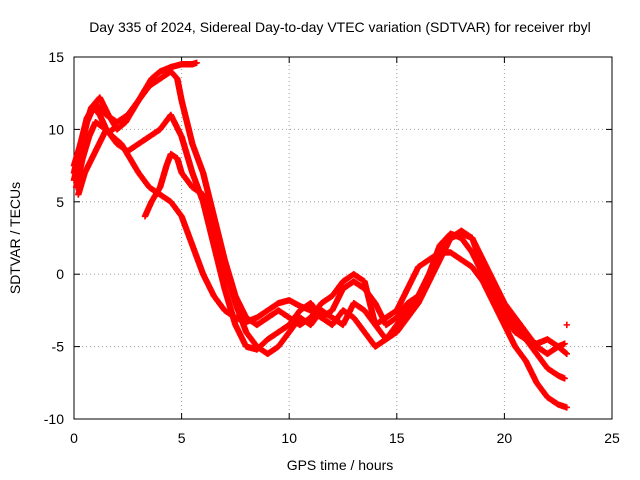  What do you see at coordinates (15, 238) in the screenshot?
I see `y-axis-label: SDTVAR / TECUs` at bounding box center [15, 238].